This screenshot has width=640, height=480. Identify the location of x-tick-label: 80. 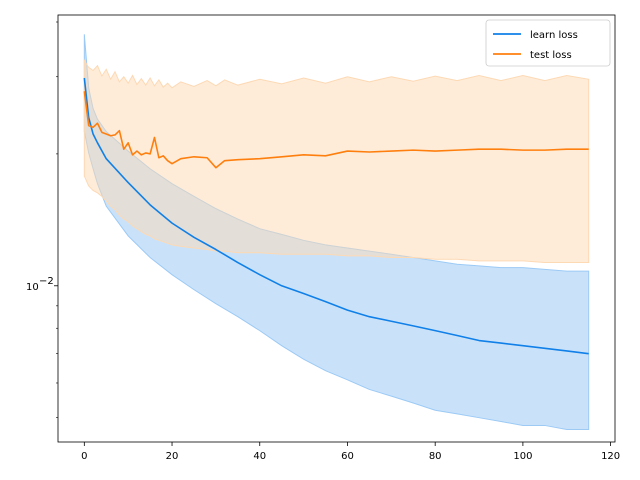
(435, 456).